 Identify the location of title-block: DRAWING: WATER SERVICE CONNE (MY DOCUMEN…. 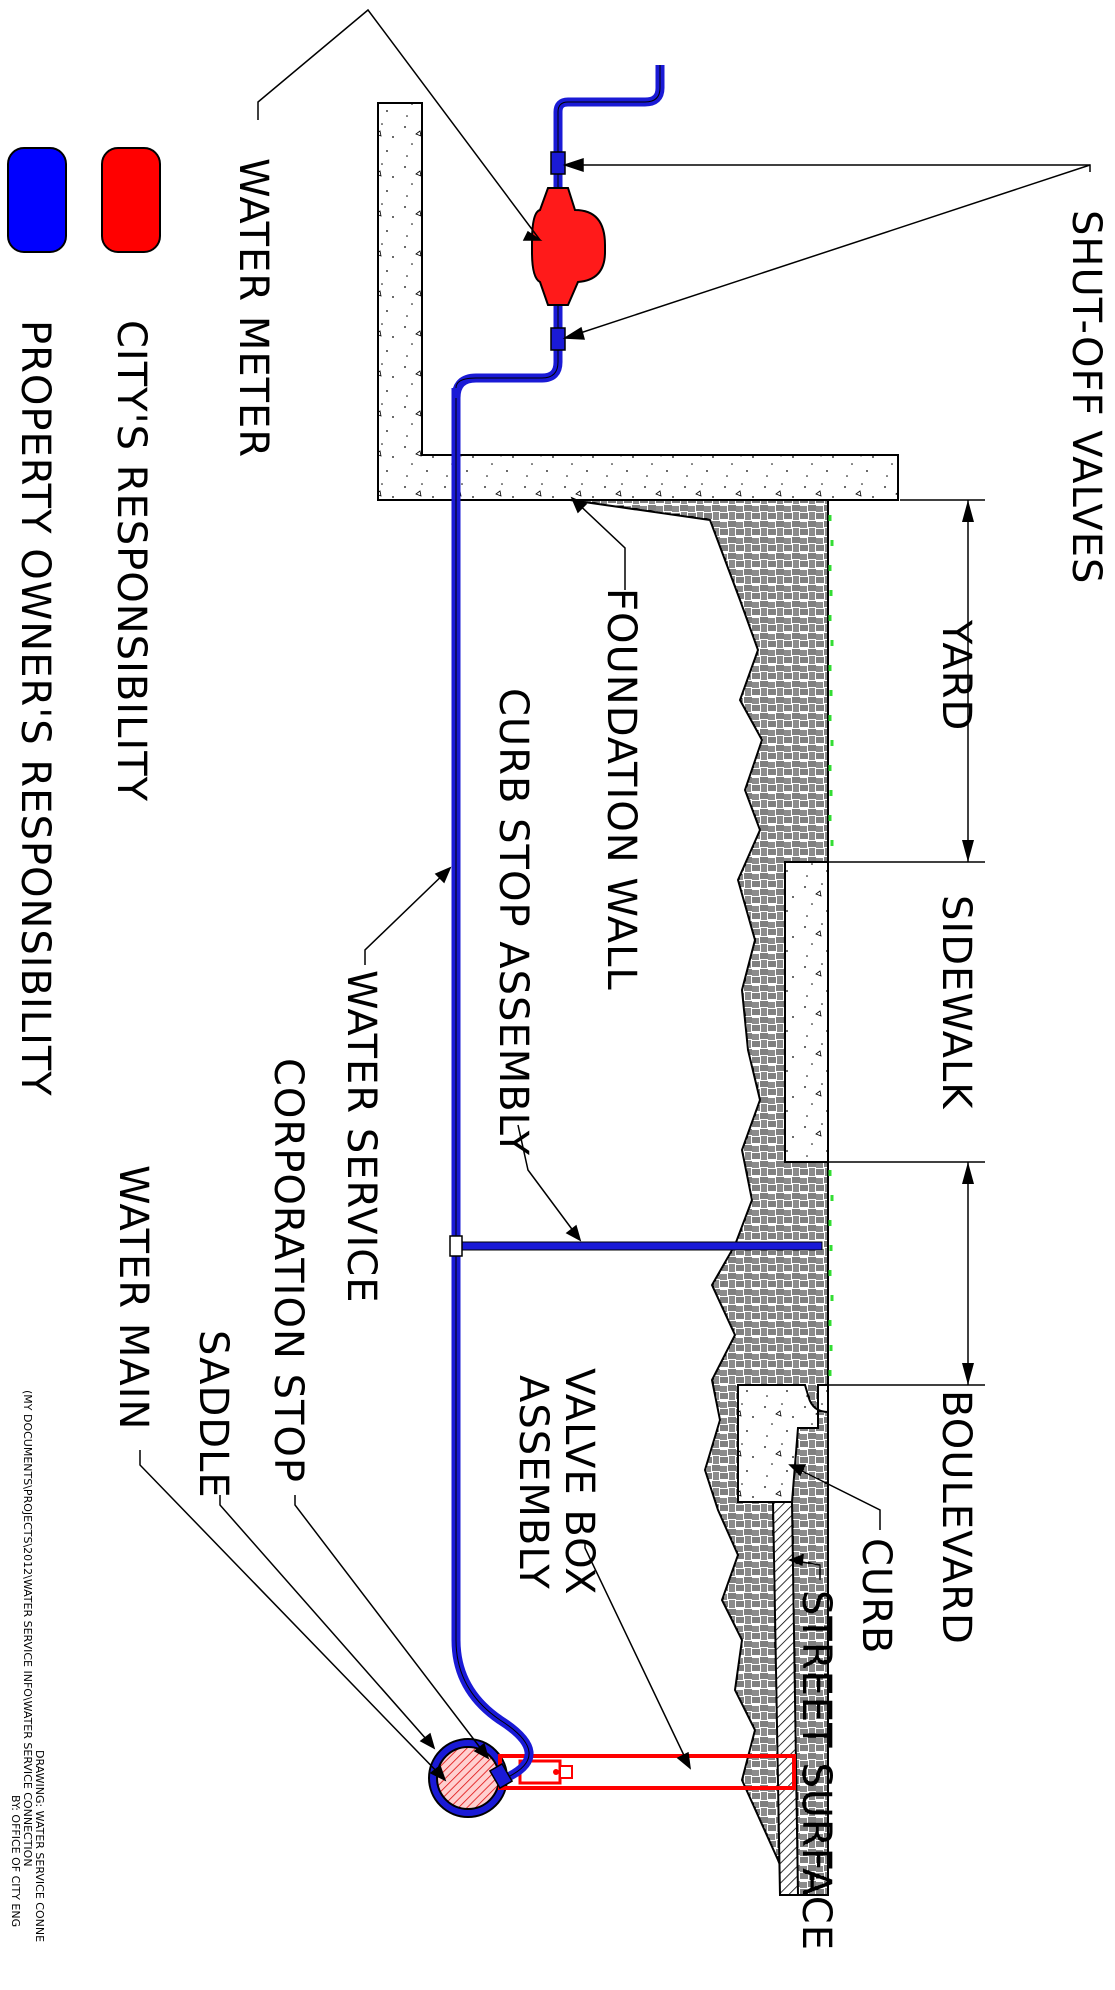
(27, 1666).